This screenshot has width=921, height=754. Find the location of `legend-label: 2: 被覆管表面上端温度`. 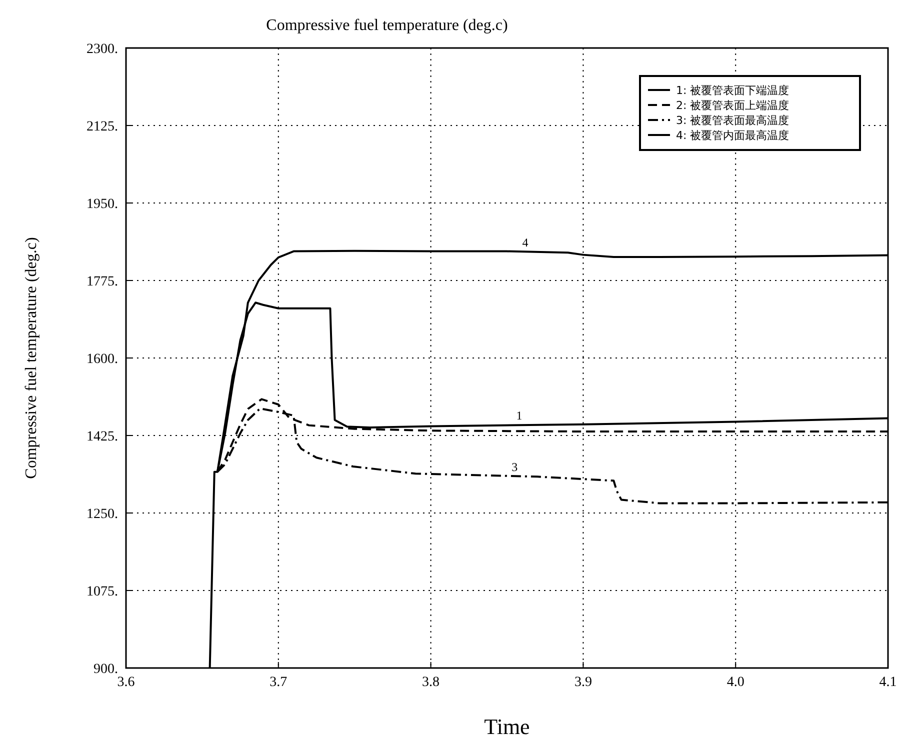

legend-label: 2: 被覆管表面上端温度 is located at coordinates (733, 105).